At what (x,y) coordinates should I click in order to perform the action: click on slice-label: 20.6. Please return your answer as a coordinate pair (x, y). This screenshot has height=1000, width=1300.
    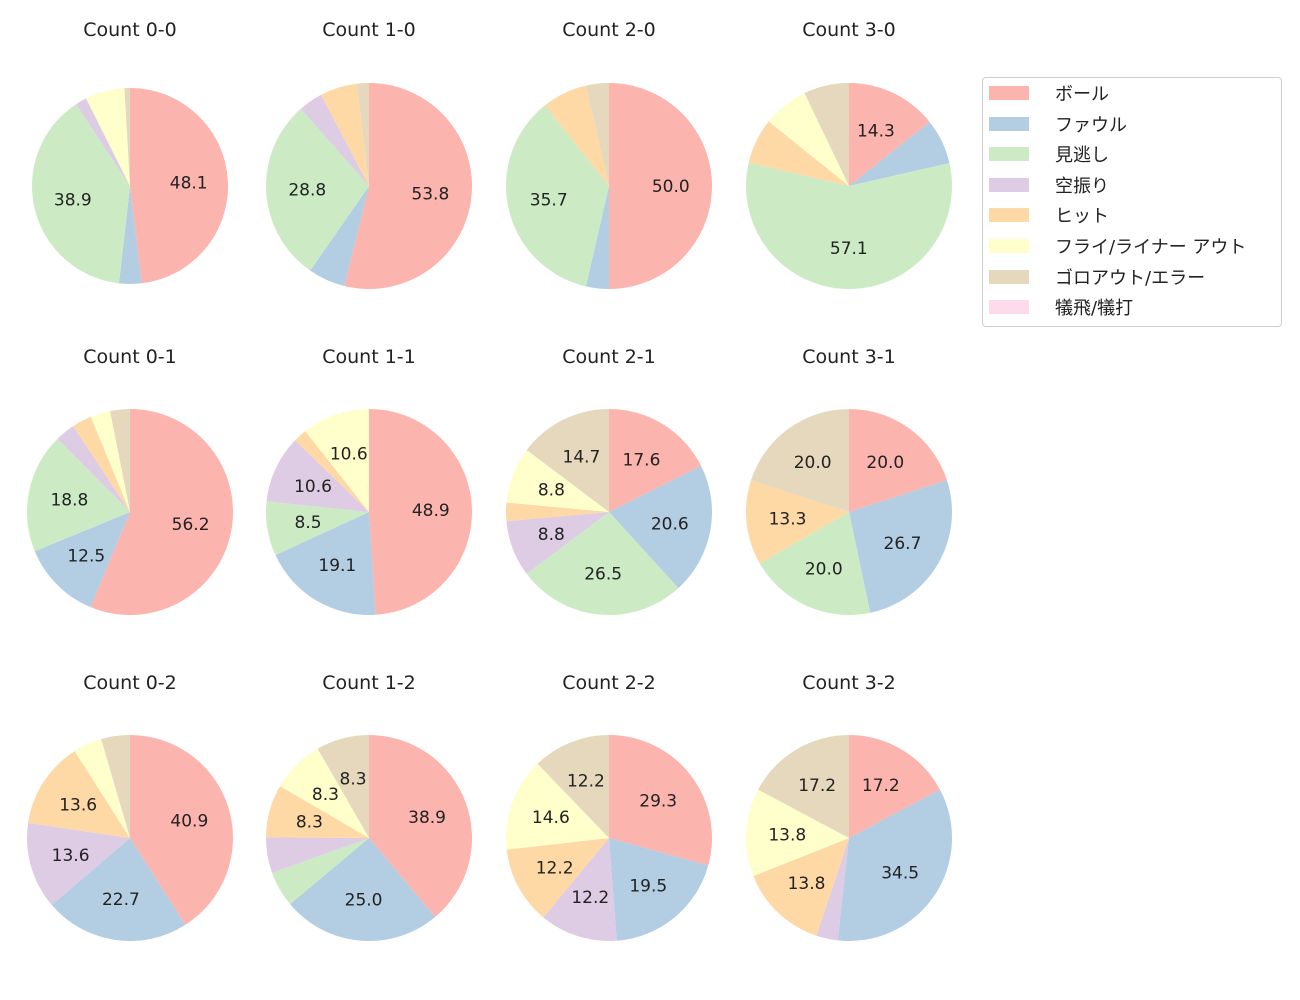
    Looking at the image, I should click on (670, 524).